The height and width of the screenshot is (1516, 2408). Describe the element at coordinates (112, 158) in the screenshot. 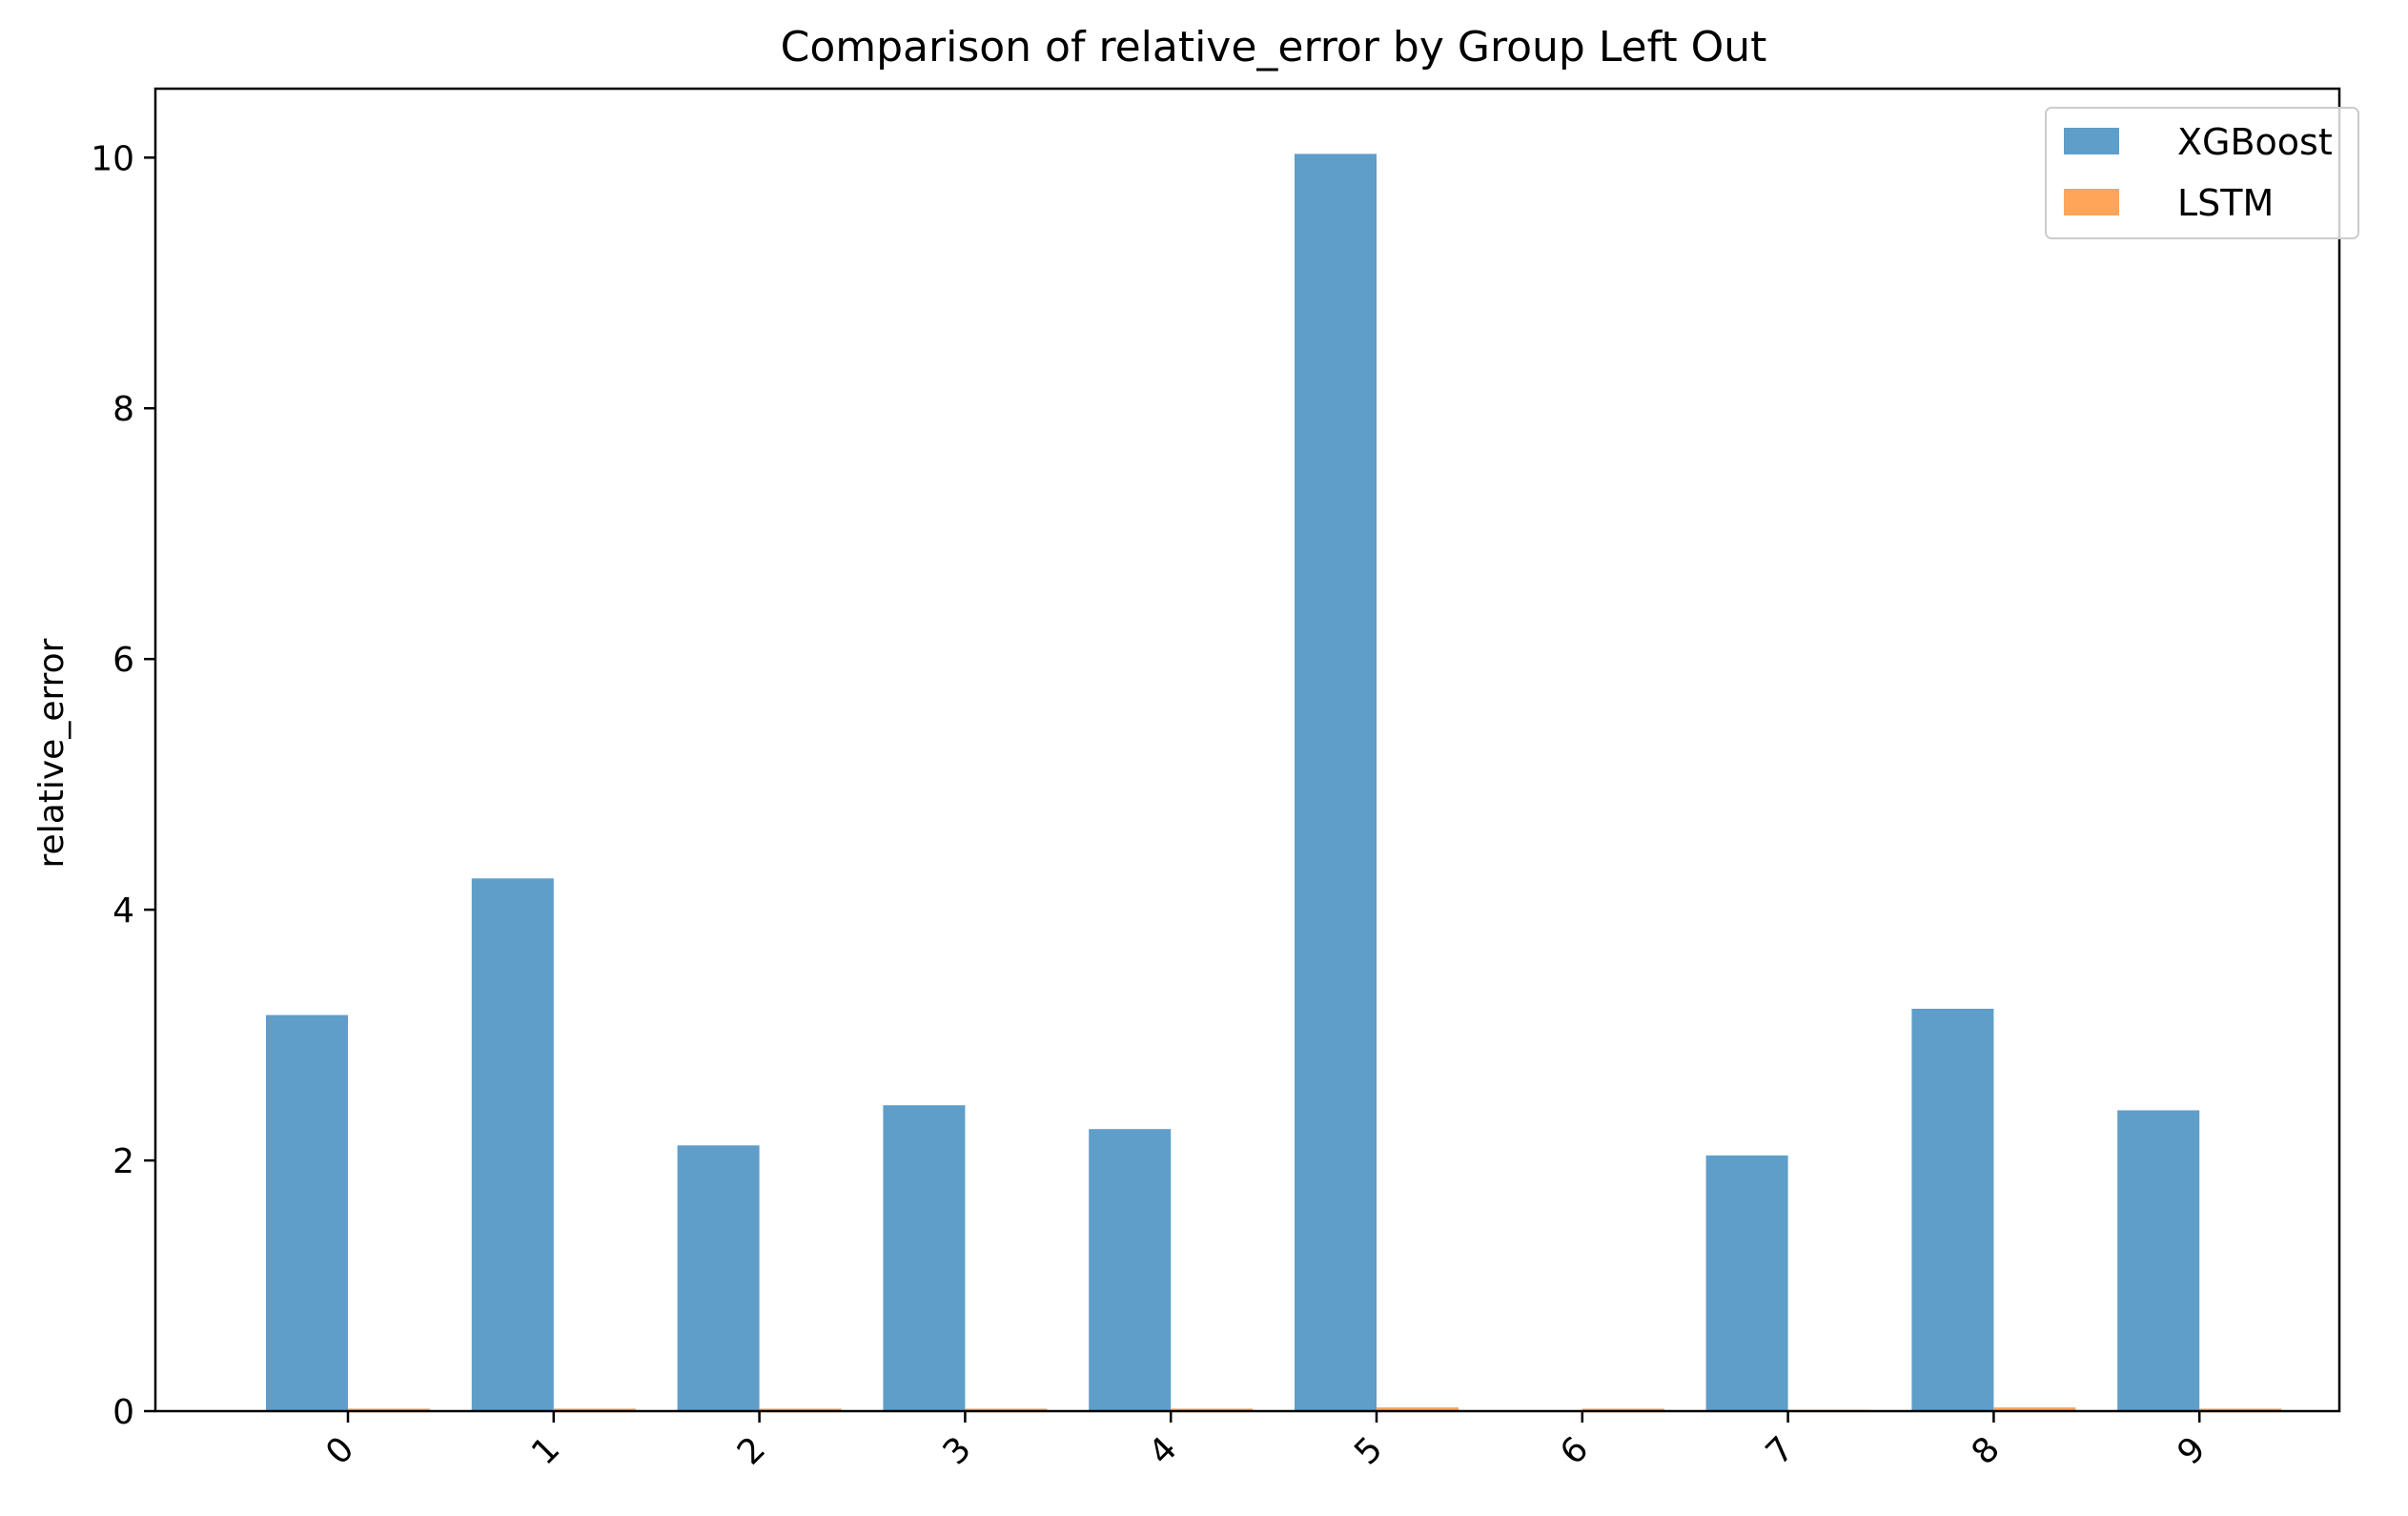

I see `y-tick-label: 10` at that location.